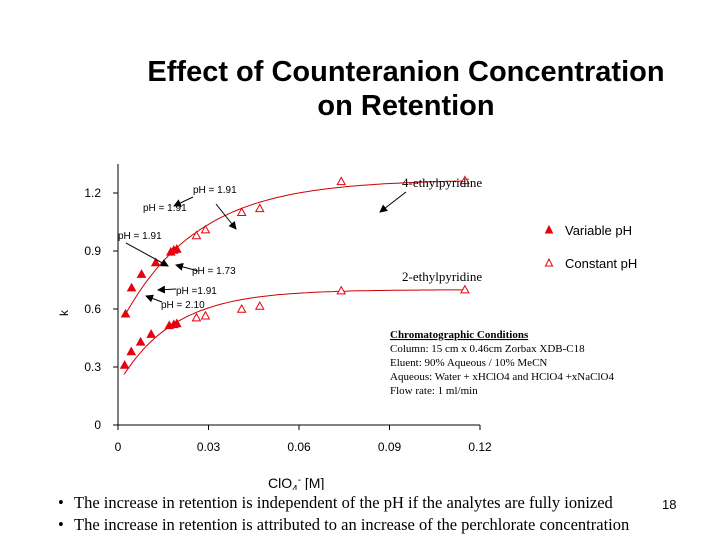 This screenshot has height=540, width=720. What do you see at coordinates (64, 312) in the screenshot?
I see `y-axis-label: k` at bounding box center [64, 312].